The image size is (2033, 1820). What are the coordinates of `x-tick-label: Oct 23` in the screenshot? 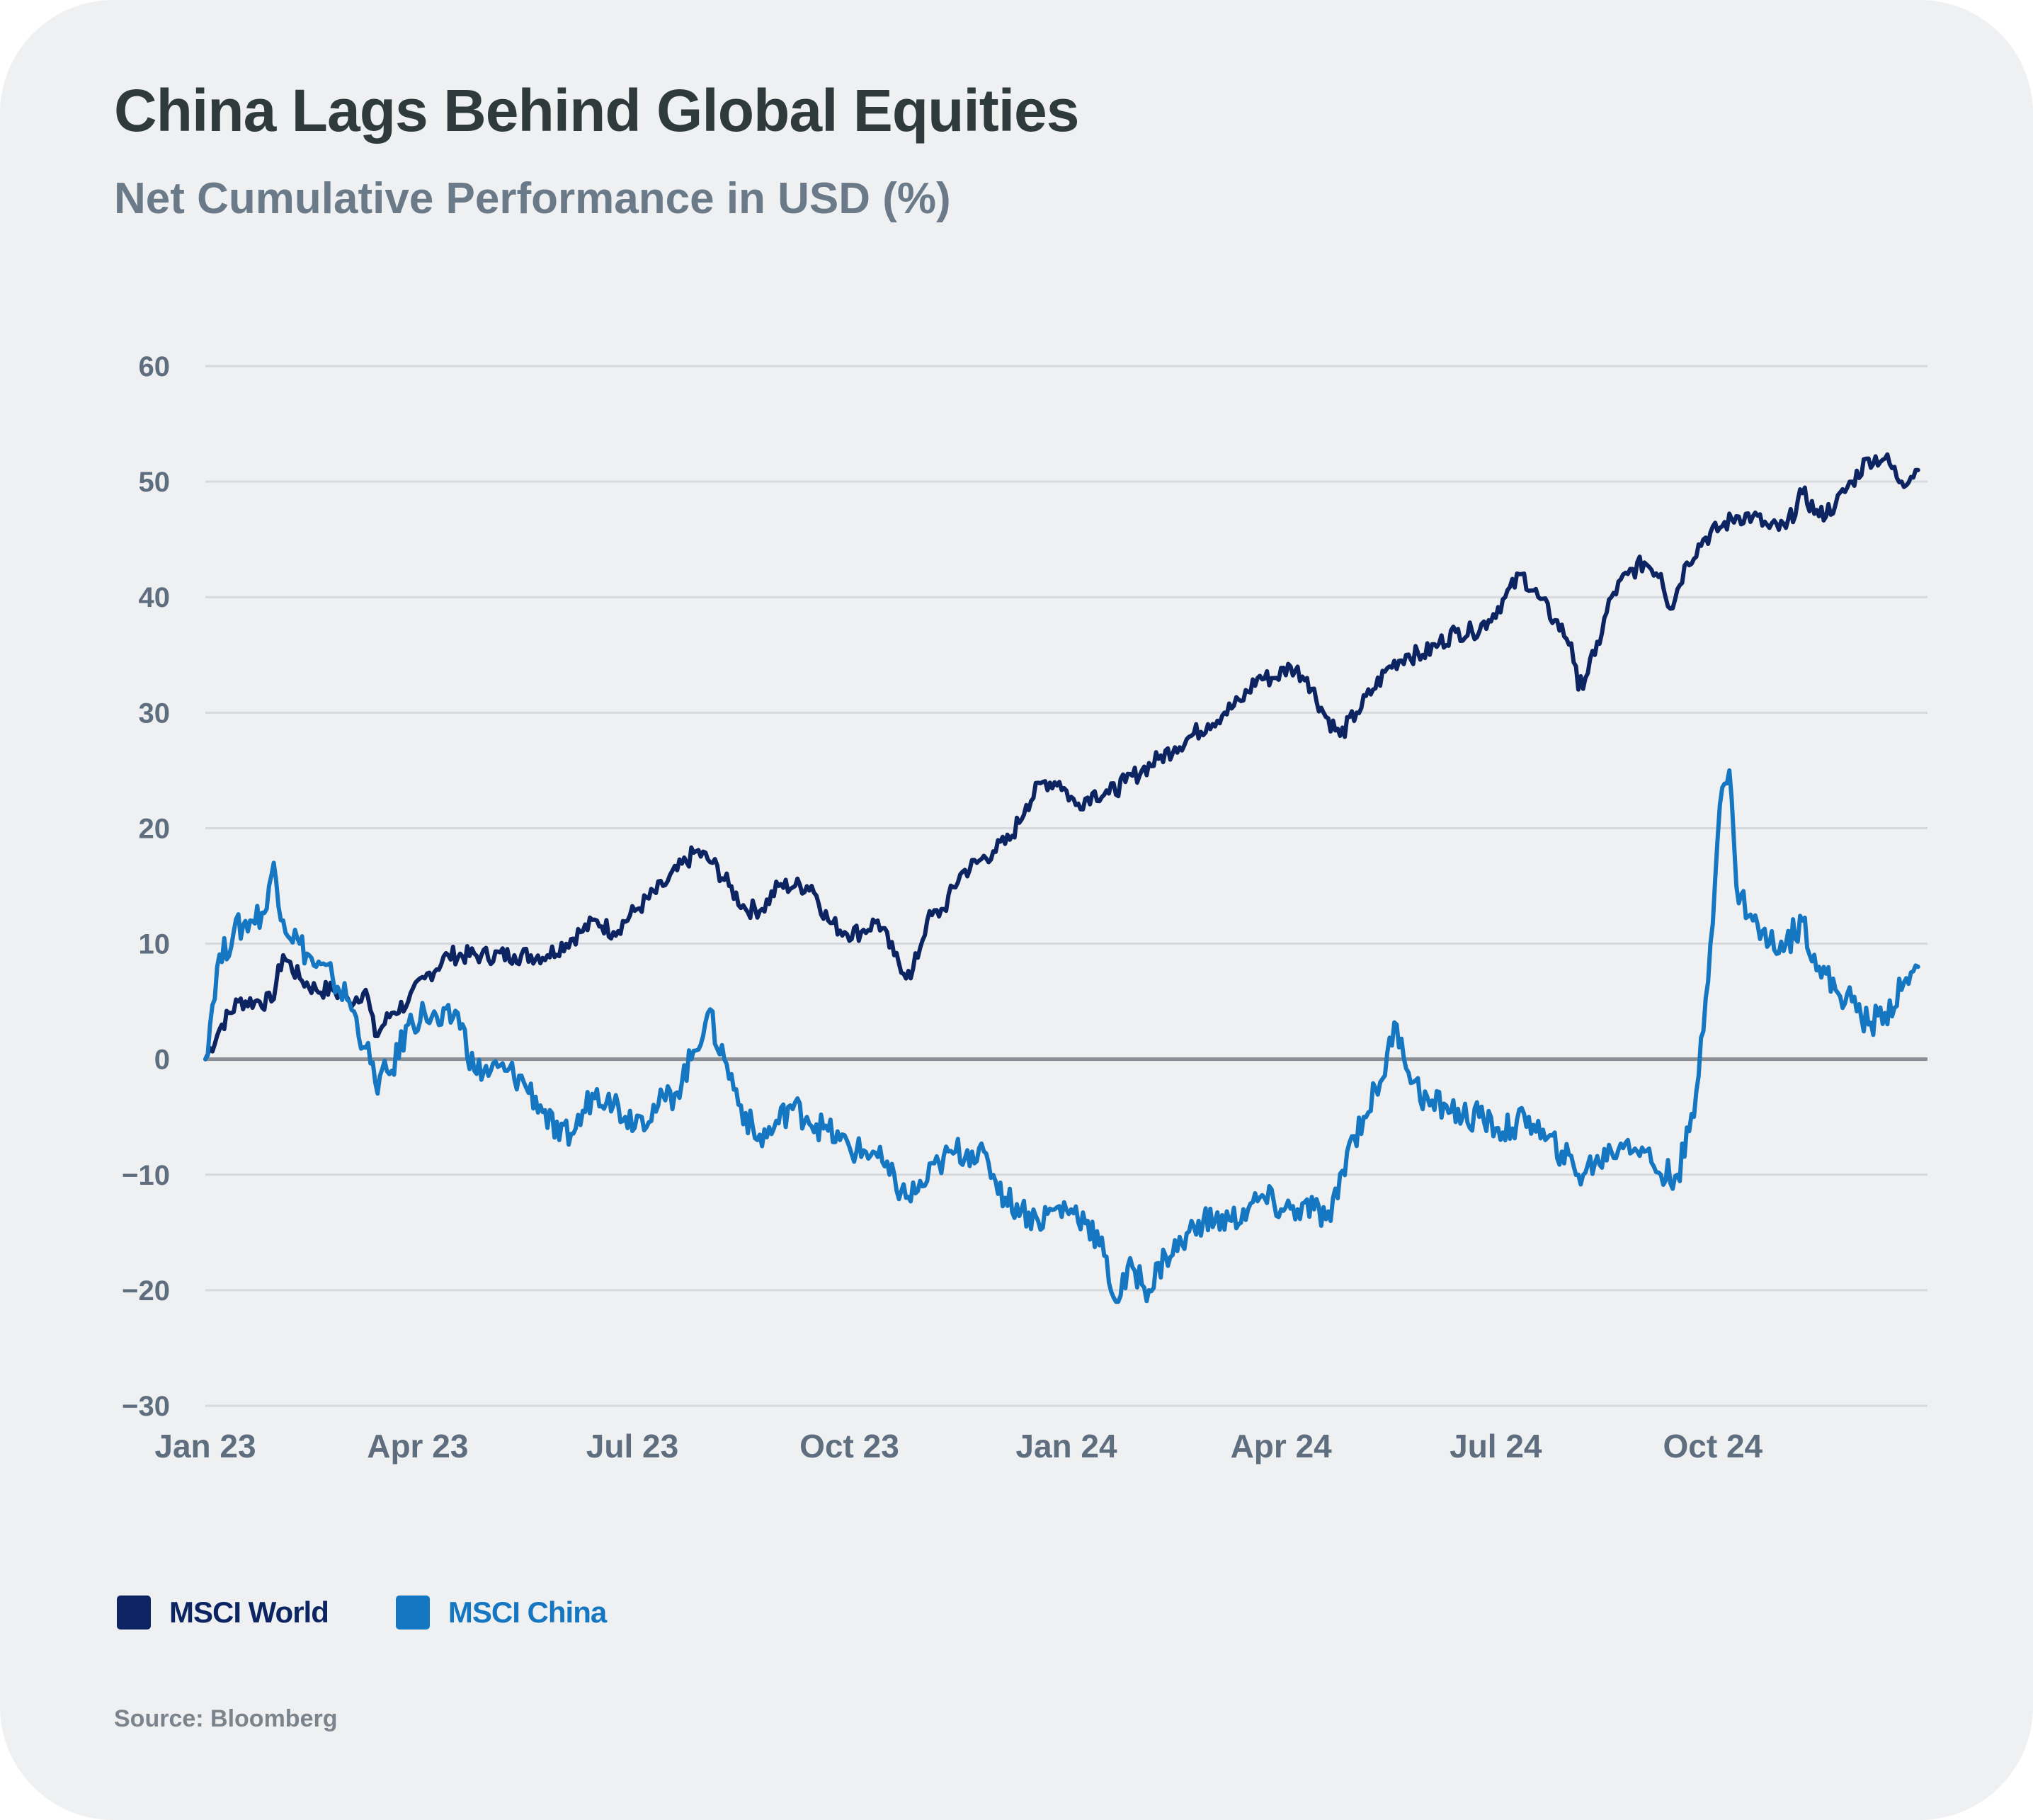 It's located at (849, 1446).